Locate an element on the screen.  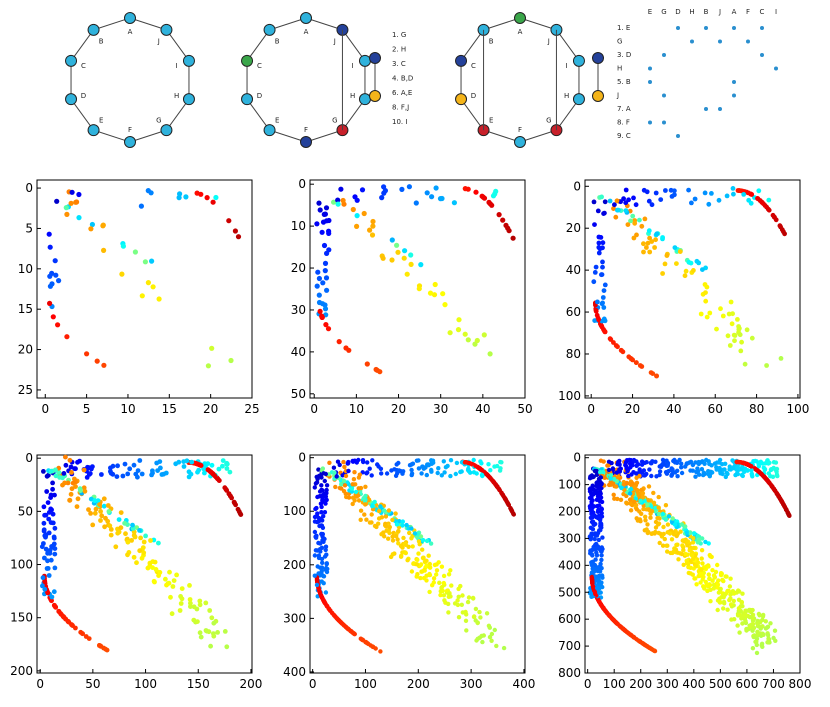
x-tick-label: 10 is located at coordinates (356, 409).